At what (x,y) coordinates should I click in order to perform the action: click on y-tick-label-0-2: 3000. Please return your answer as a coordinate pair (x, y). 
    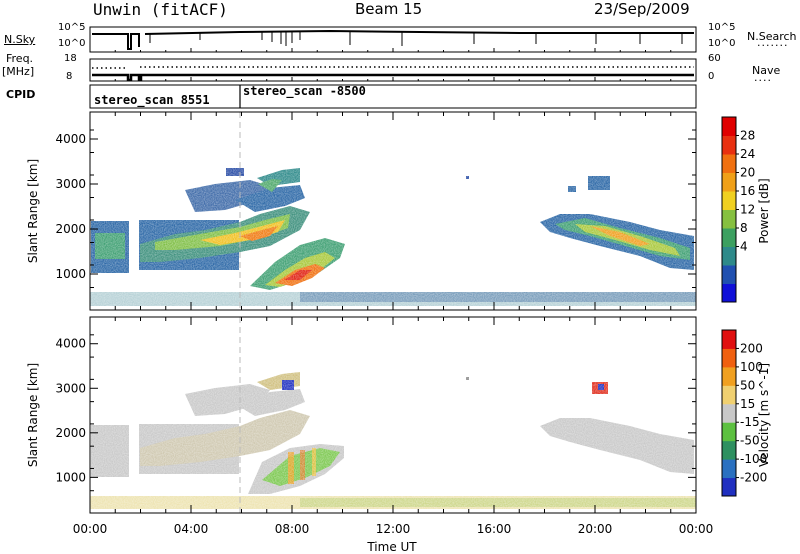
    Looking at the image, I should click on (70, 184).